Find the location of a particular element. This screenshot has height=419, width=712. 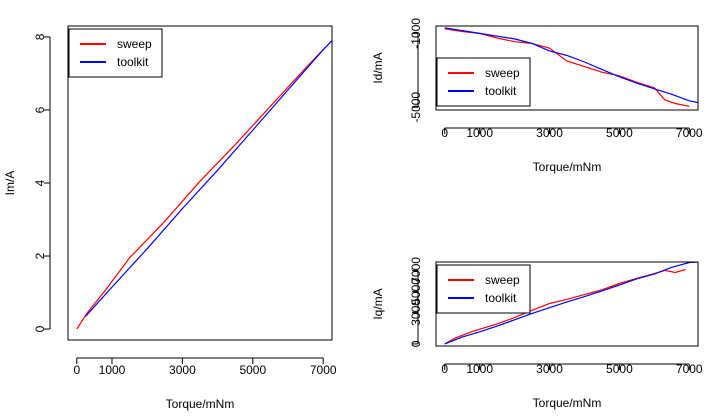

y-axis-title: Iq/mA is located at coordinates (378, 303).